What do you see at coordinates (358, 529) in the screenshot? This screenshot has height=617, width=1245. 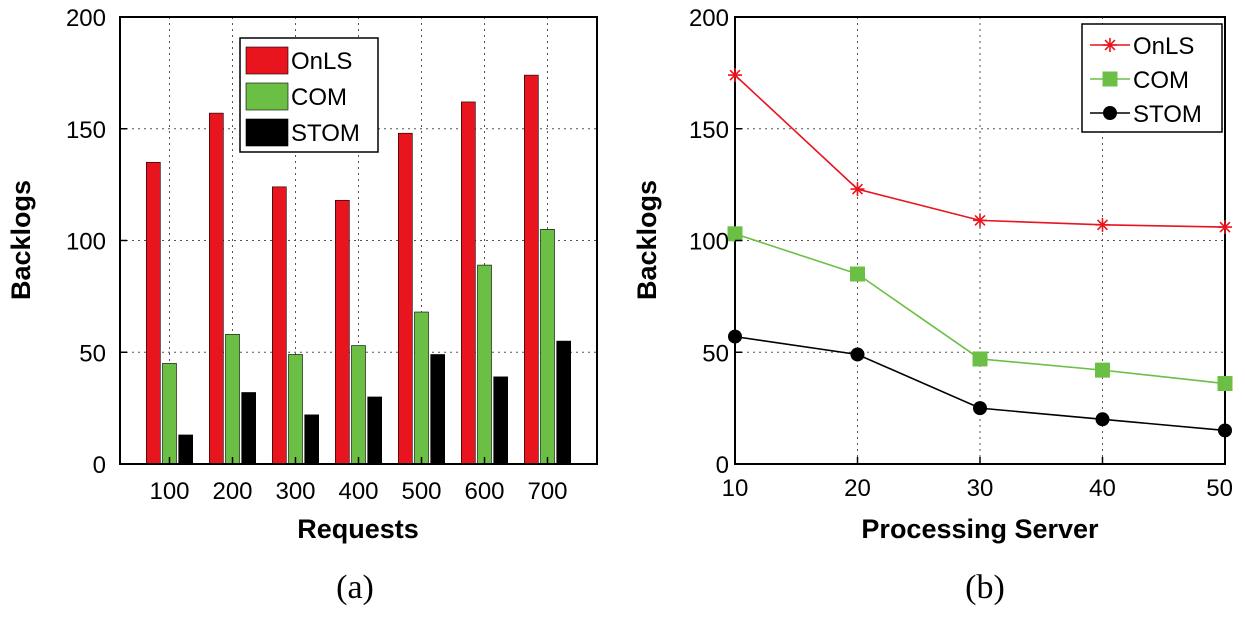 I see `chart-a-x-axis-label: Requests` at bounding box center [358, 529].